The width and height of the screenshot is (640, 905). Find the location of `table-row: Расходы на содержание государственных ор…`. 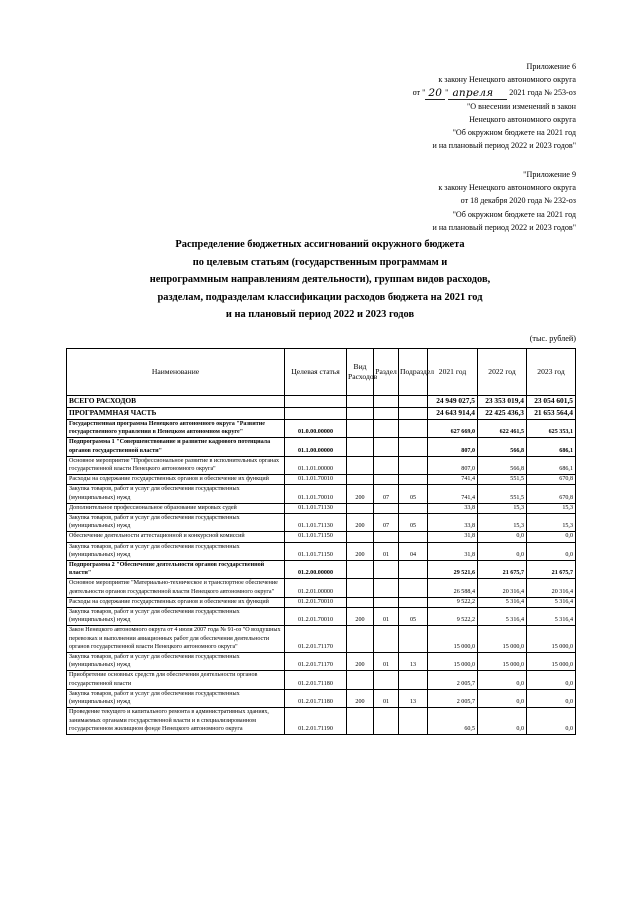

table-row: Расходы на содержание государственных ор… is located at coordinates (321, 480).